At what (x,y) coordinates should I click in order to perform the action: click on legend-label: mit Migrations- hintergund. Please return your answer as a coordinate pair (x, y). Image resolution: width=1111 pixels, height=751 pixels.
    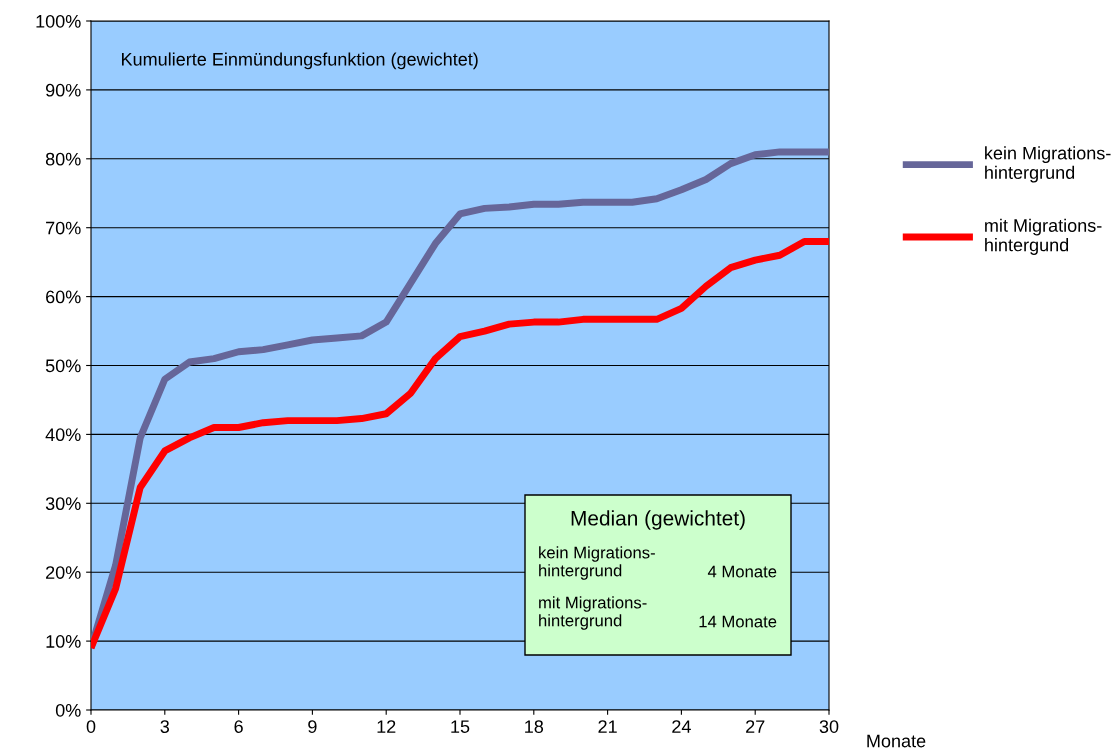
    Looking at the image, I should click on (1043, 236).